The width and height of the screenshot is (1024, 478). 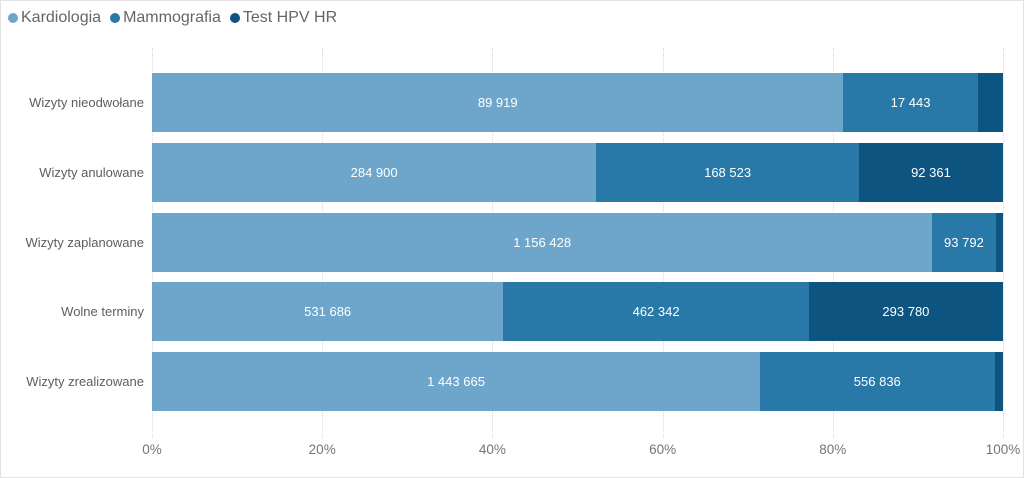 I want to click on data-label: 531 686, so click(x=328, y=312).